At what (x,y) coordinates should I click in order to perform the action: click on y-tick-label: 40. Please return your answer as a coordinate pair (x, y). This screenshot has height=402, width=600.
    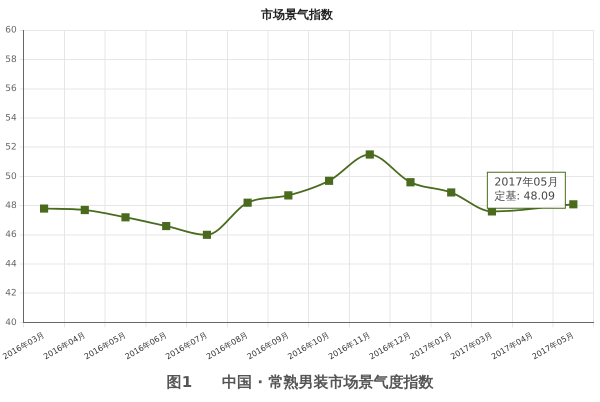
    Looking at the image, I should click on (11, 323).